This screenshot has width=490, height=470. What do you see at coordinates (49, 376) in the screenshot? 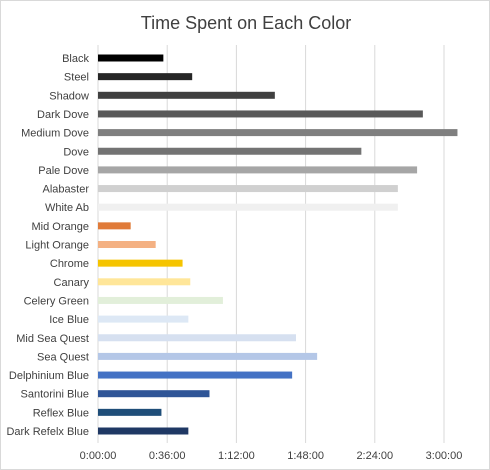
I see `category-label: Delphinium Blue` at bounding box center [49, 376].